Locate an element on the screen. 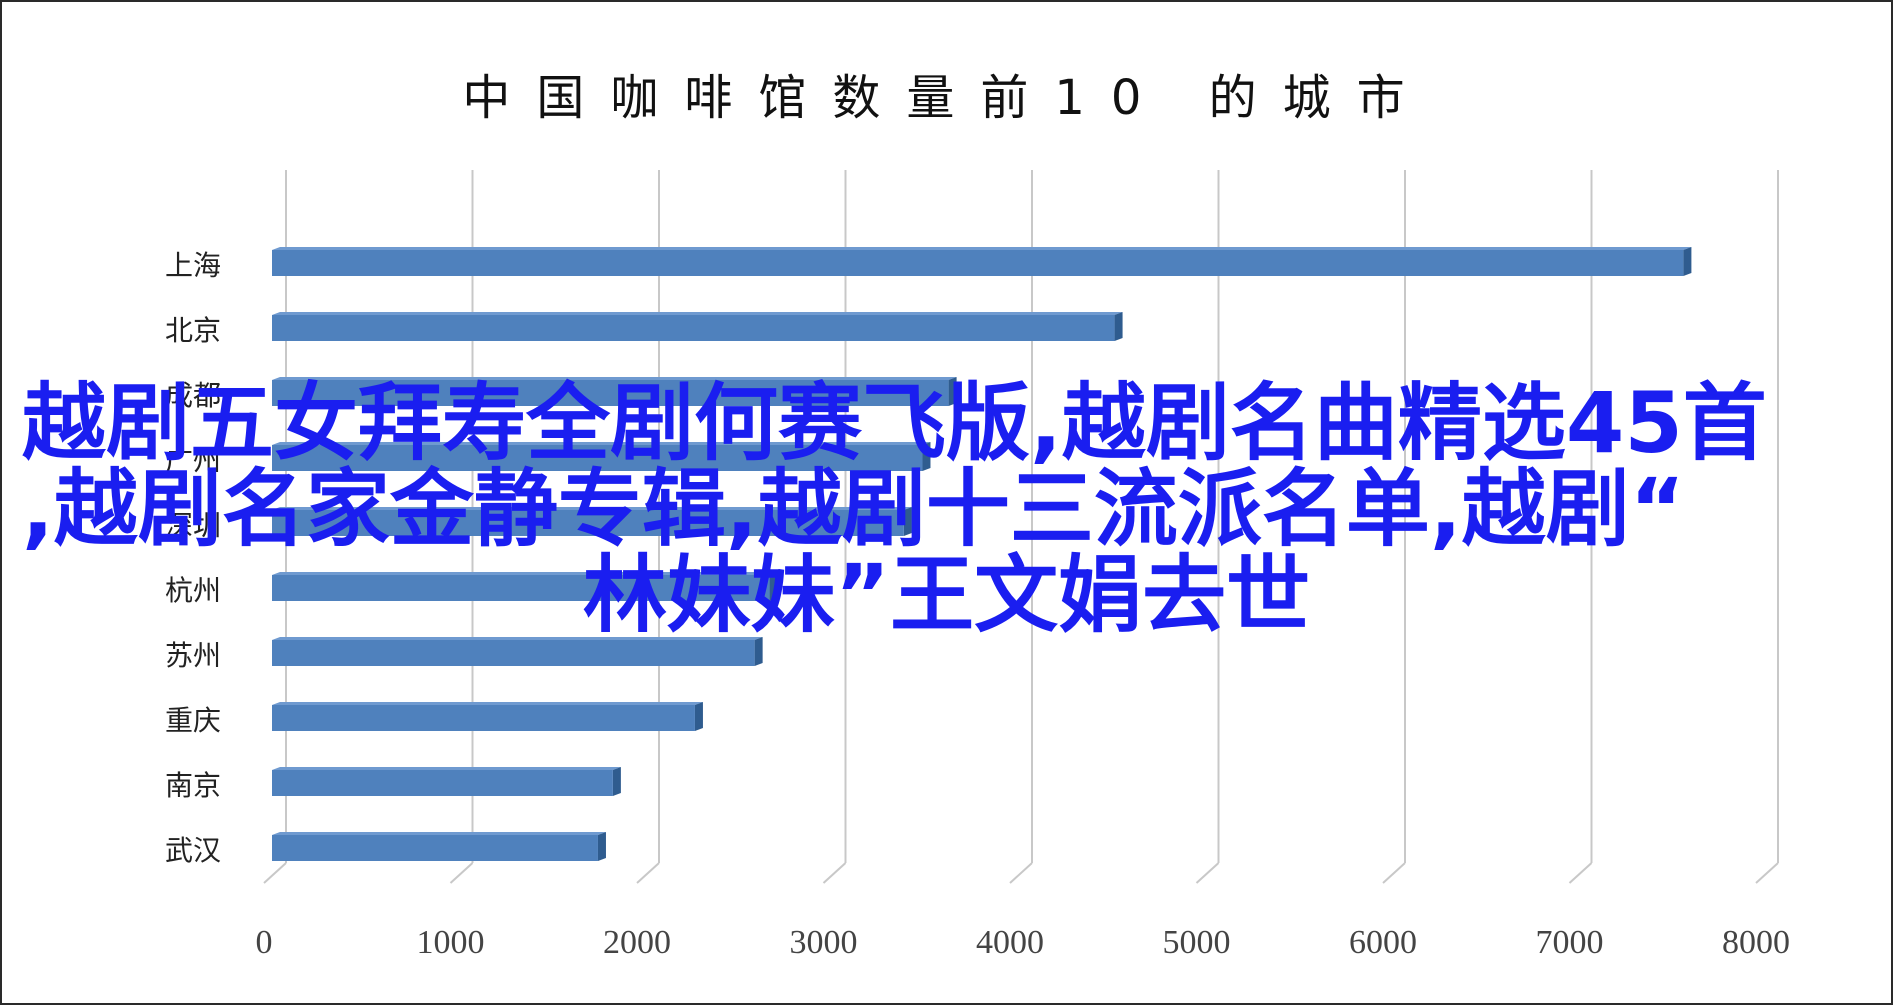  x-tick-label: 2000 is located at coordinates (637, 942).